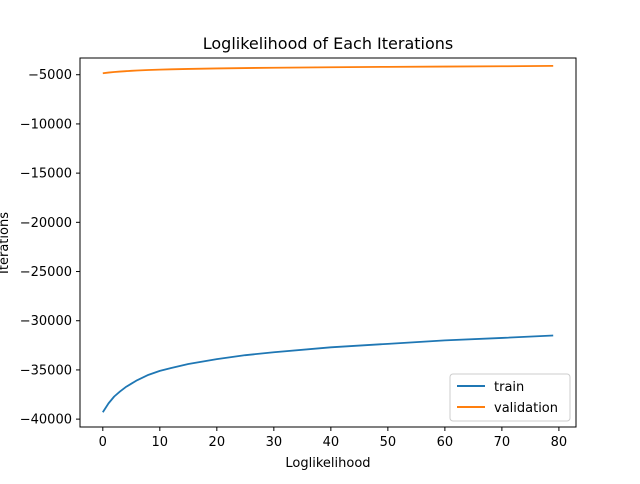  What do you see at coordinates (502, 442) in the screenshot?
I see `x-tick-label: 70` at bounding box center [502, 442].